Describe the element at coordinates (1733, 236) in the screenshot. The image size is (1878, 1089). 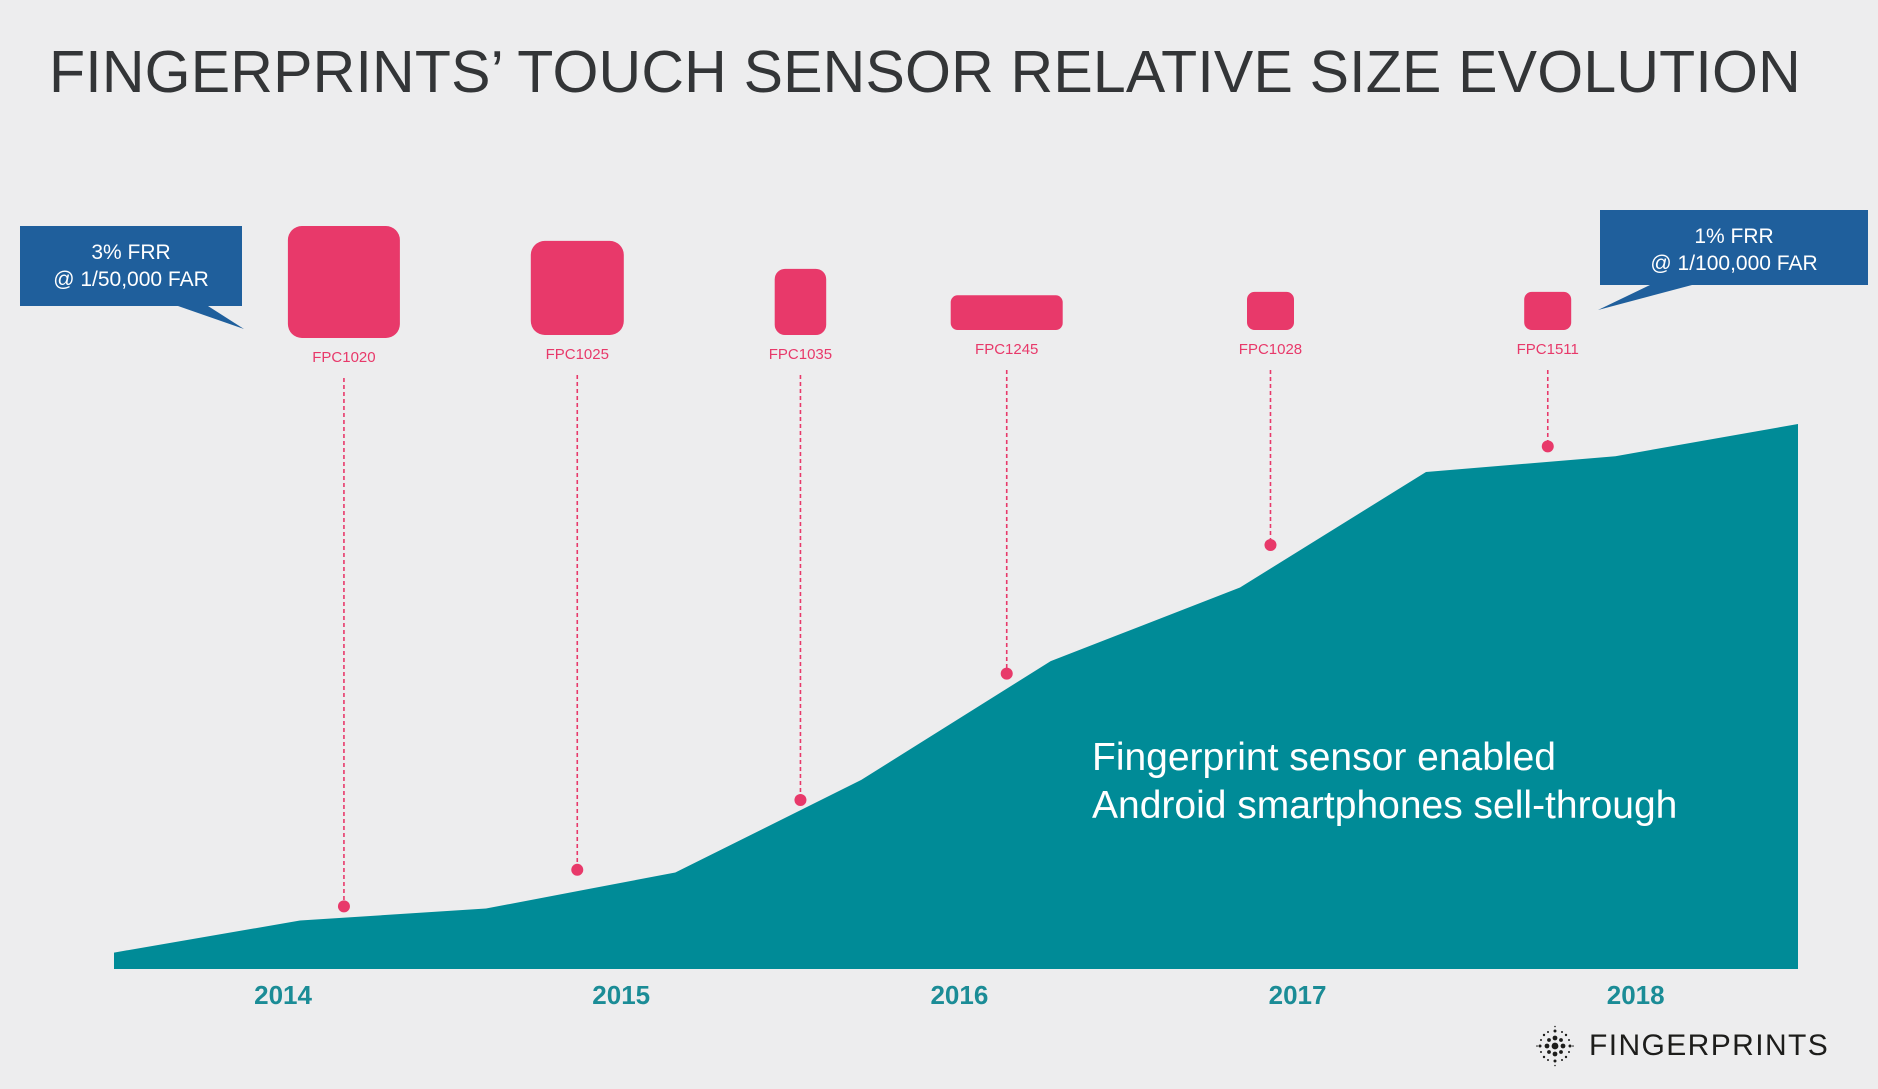
I see `callout-line: 1% FRR` at that location.